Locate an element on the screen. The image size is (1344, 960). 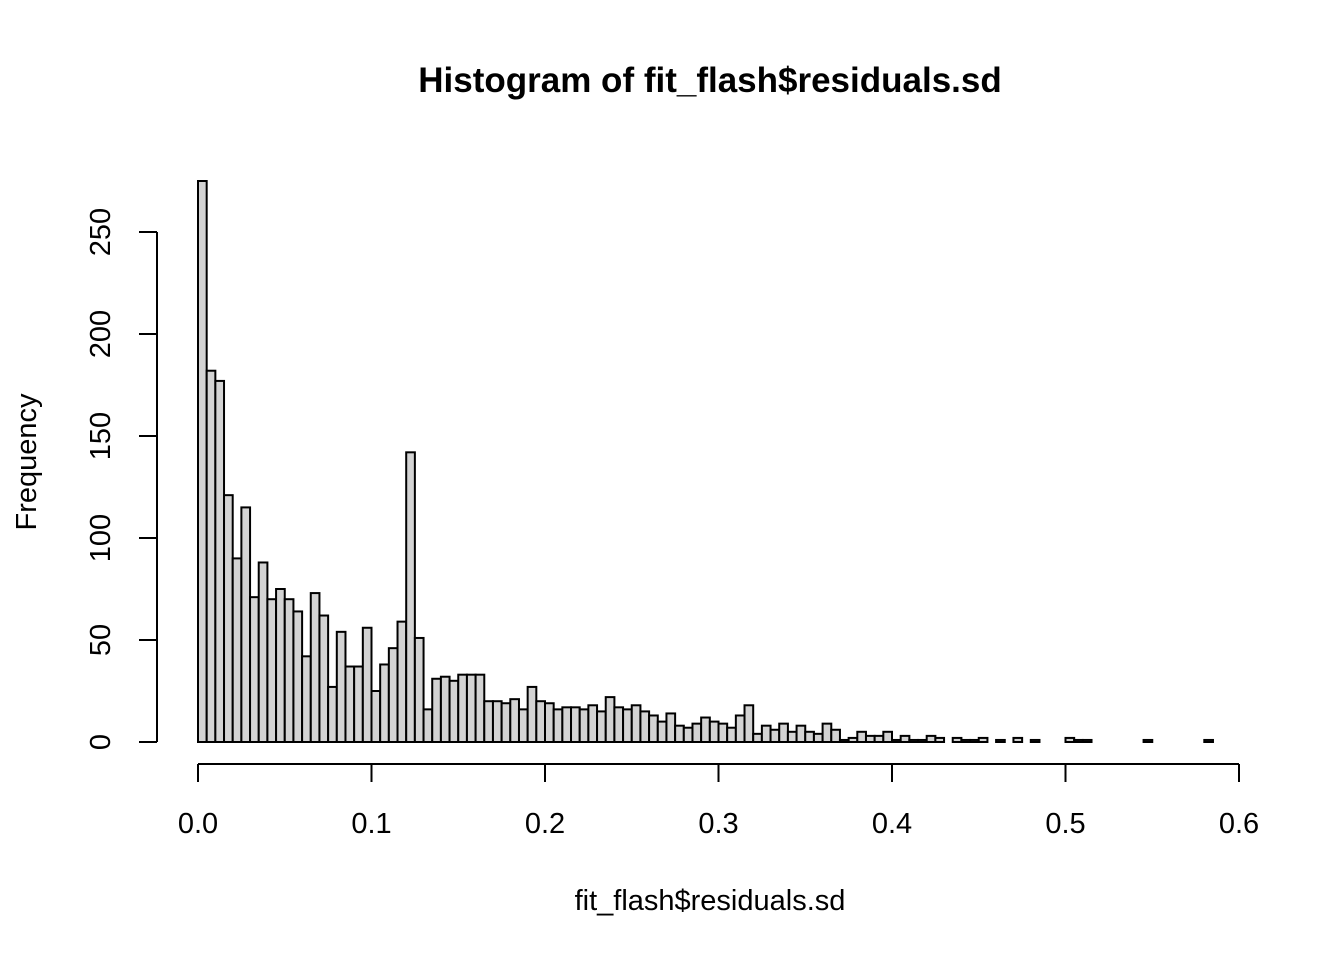
x-tick-label: 0.6 is located at coordinates (1239, 824).